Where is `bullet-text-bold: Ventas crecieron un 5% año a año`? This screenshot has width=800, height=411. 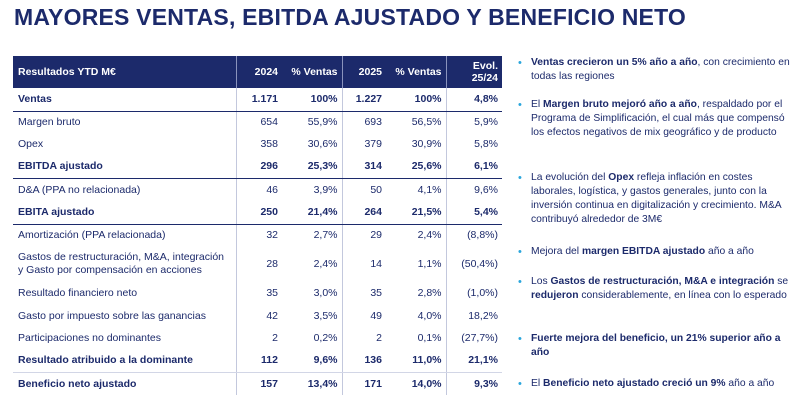
bullet-text-bold: Ventas crecieron un 5% año a año is located at coordinates (614, 62).